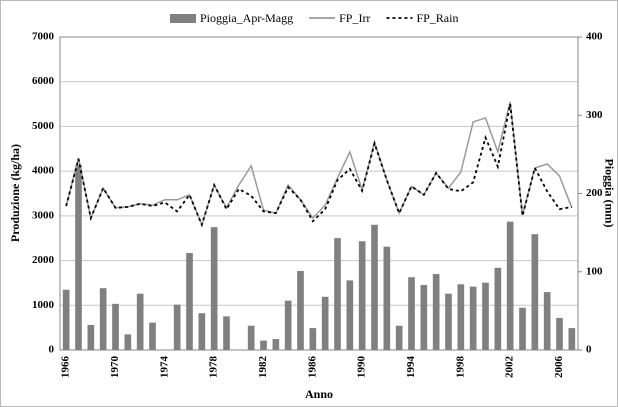  Describe the element at coordinates (164, 367) in the screenshot. I see `x-tick-label: 1974` at that location.